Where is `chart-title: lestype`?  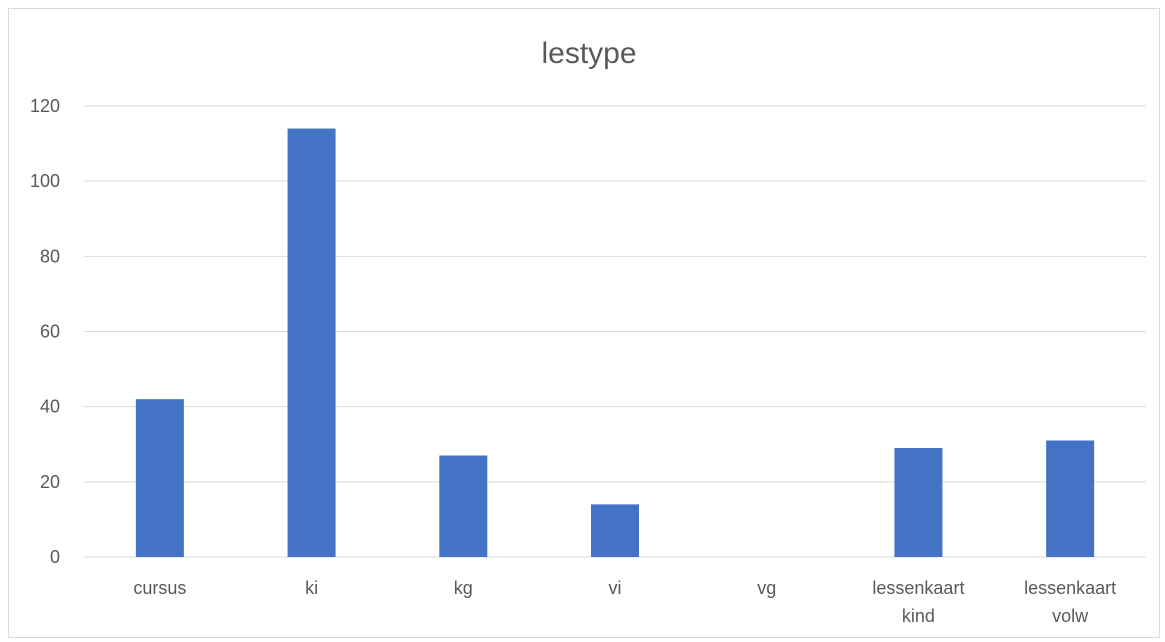
chart-title: lestype is located at coordinates (588, 53).